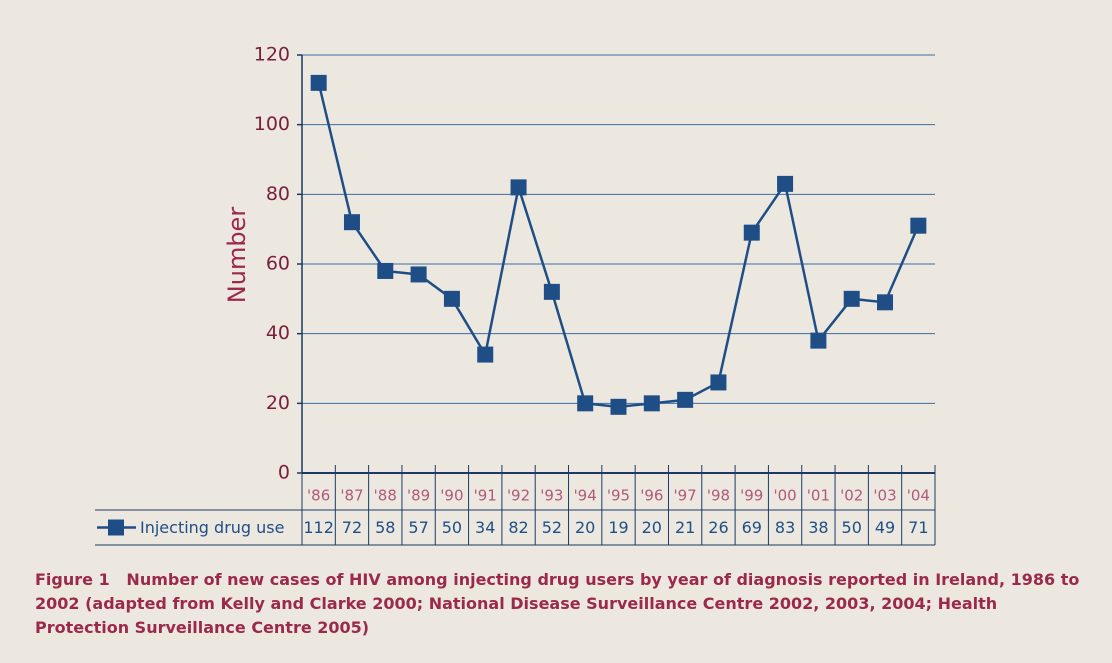  I want to click on y-axis-label: Number, so click(237, 255).